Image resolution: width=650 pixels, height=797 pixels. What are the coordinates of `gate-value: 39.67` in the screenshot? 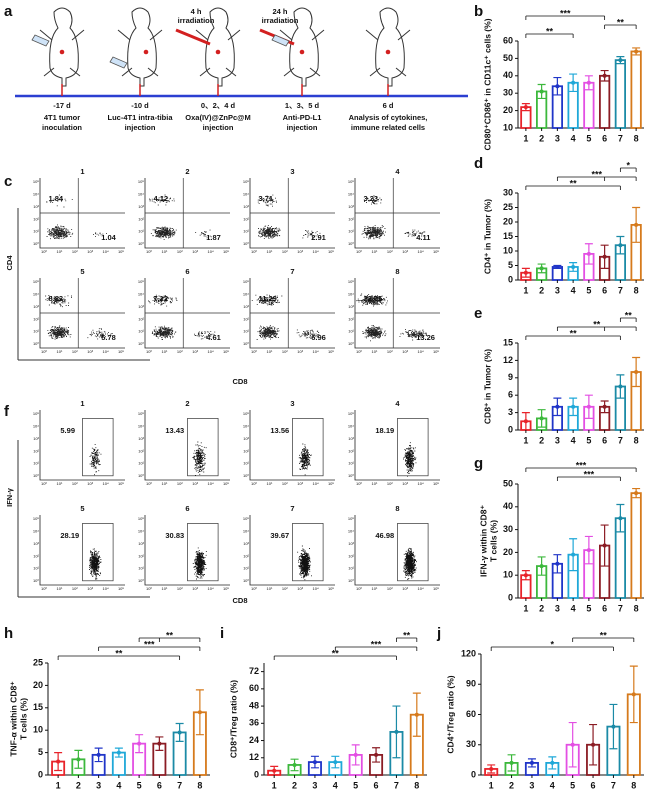 It's located at (279, 535).